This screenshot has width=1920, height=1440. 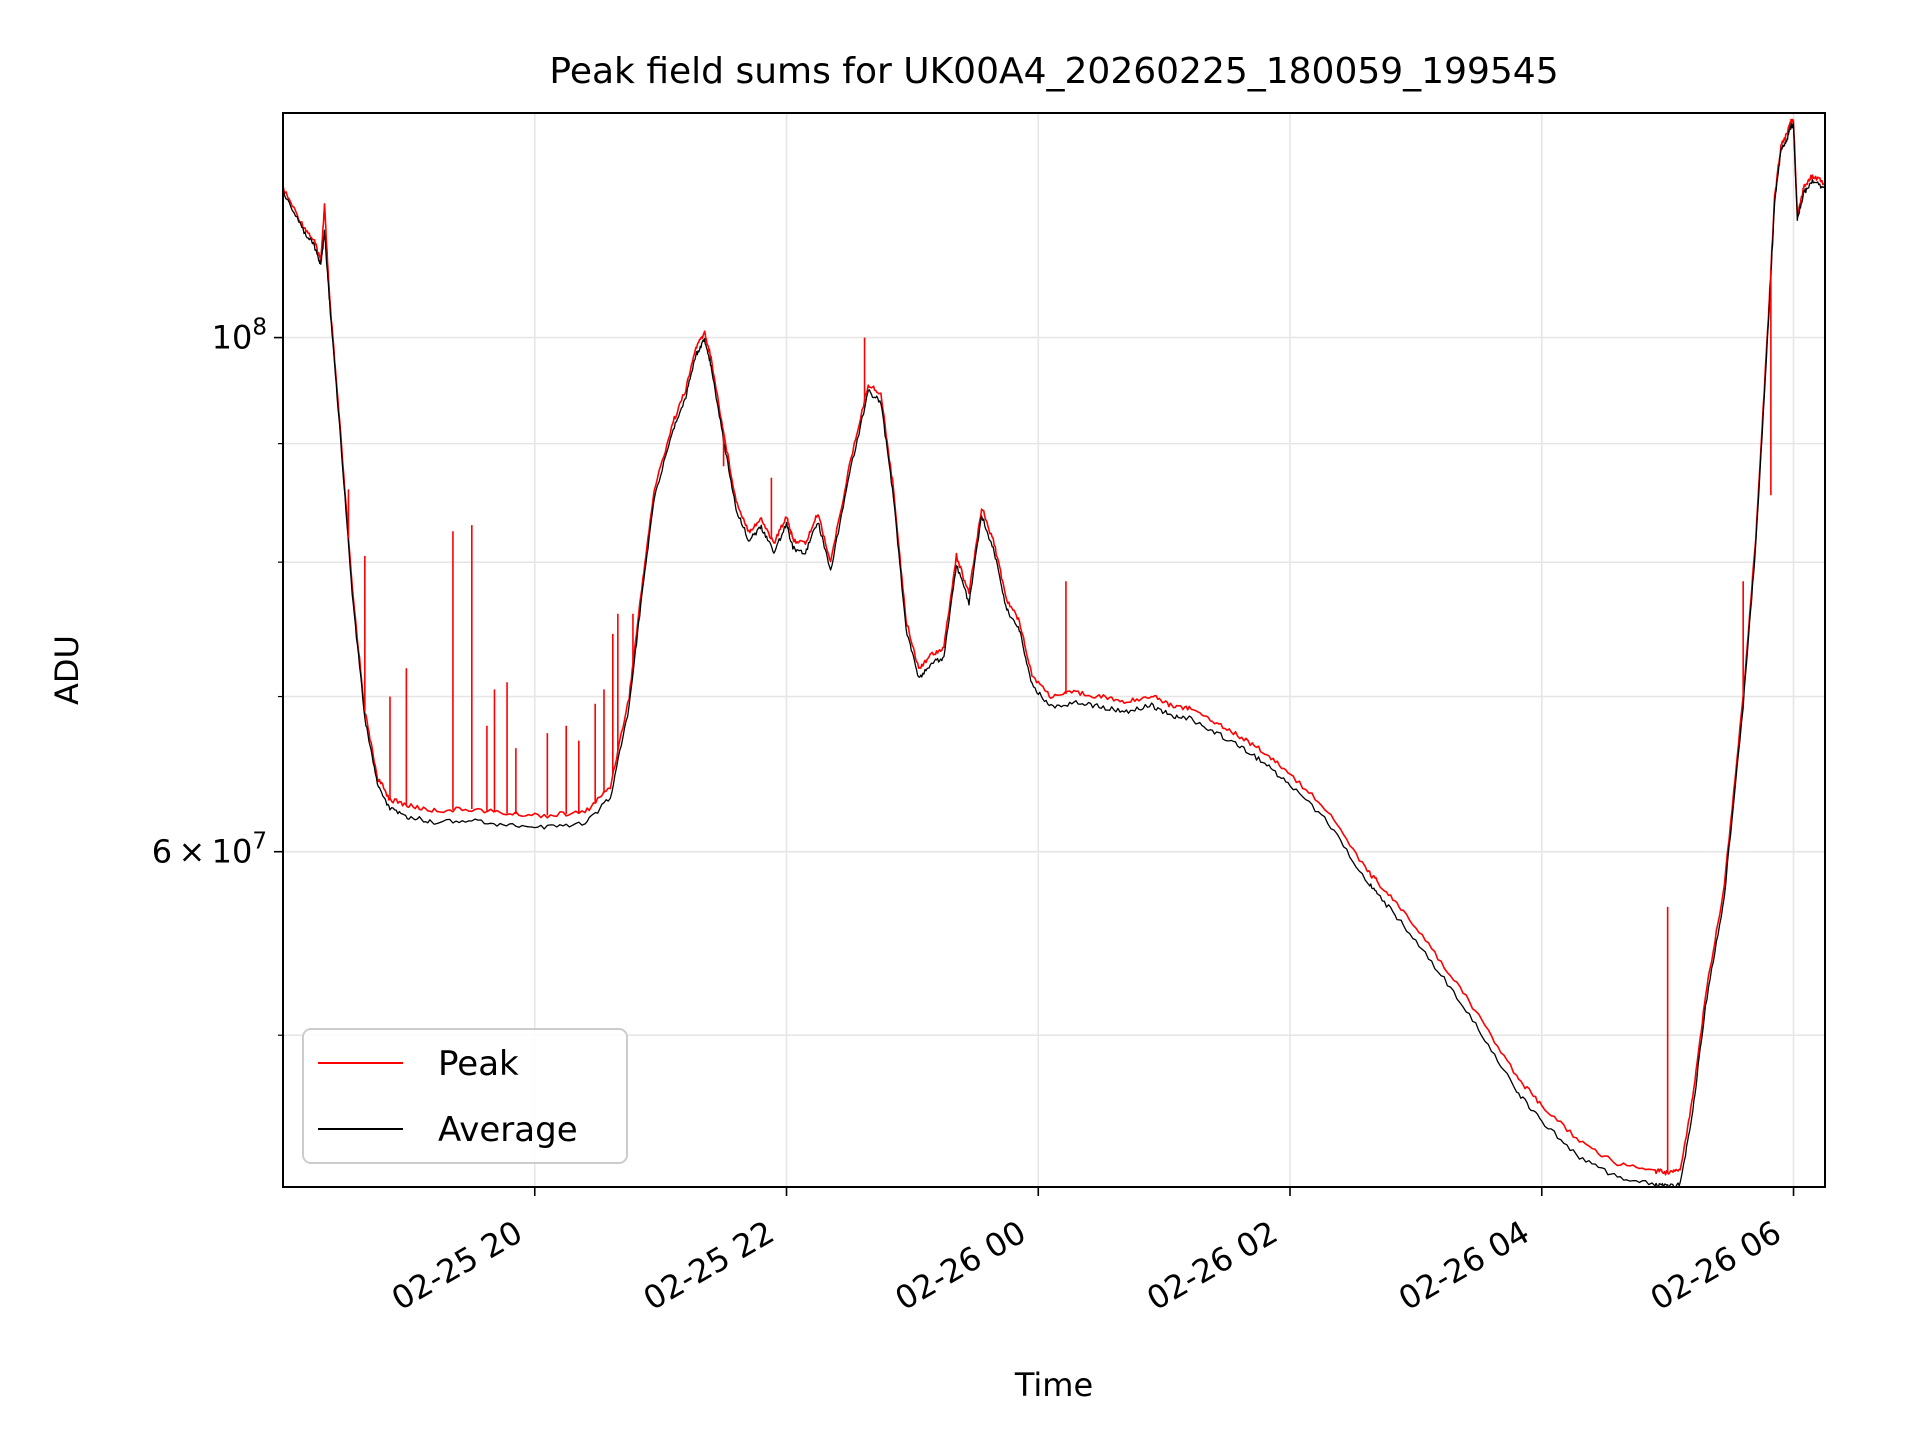 I want to click on x-axis-label: Time, so click(x=1053, y=1385).